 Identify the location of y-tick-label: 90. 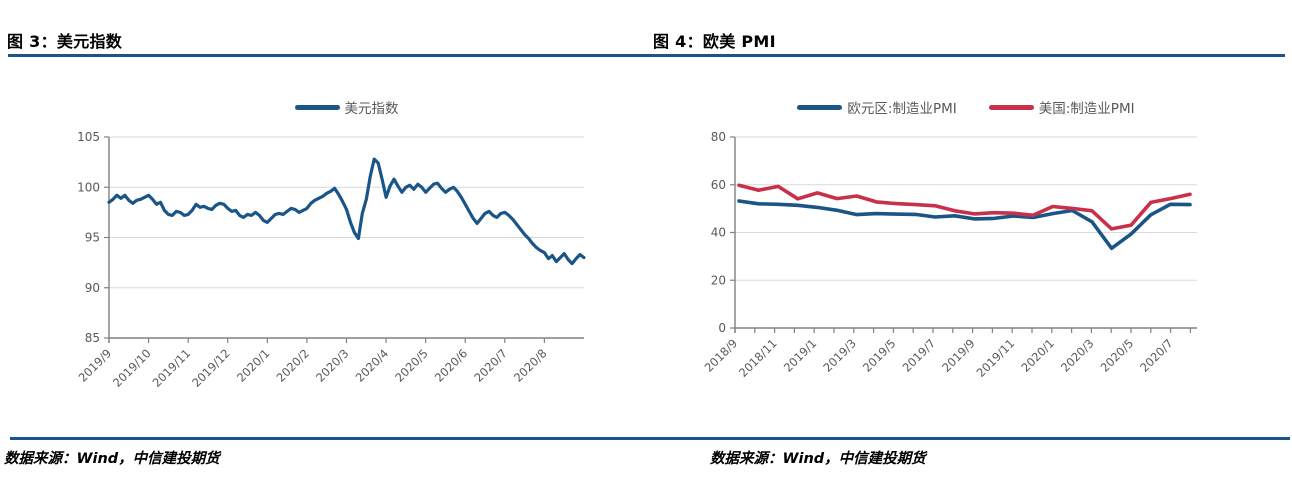
(92, 288).